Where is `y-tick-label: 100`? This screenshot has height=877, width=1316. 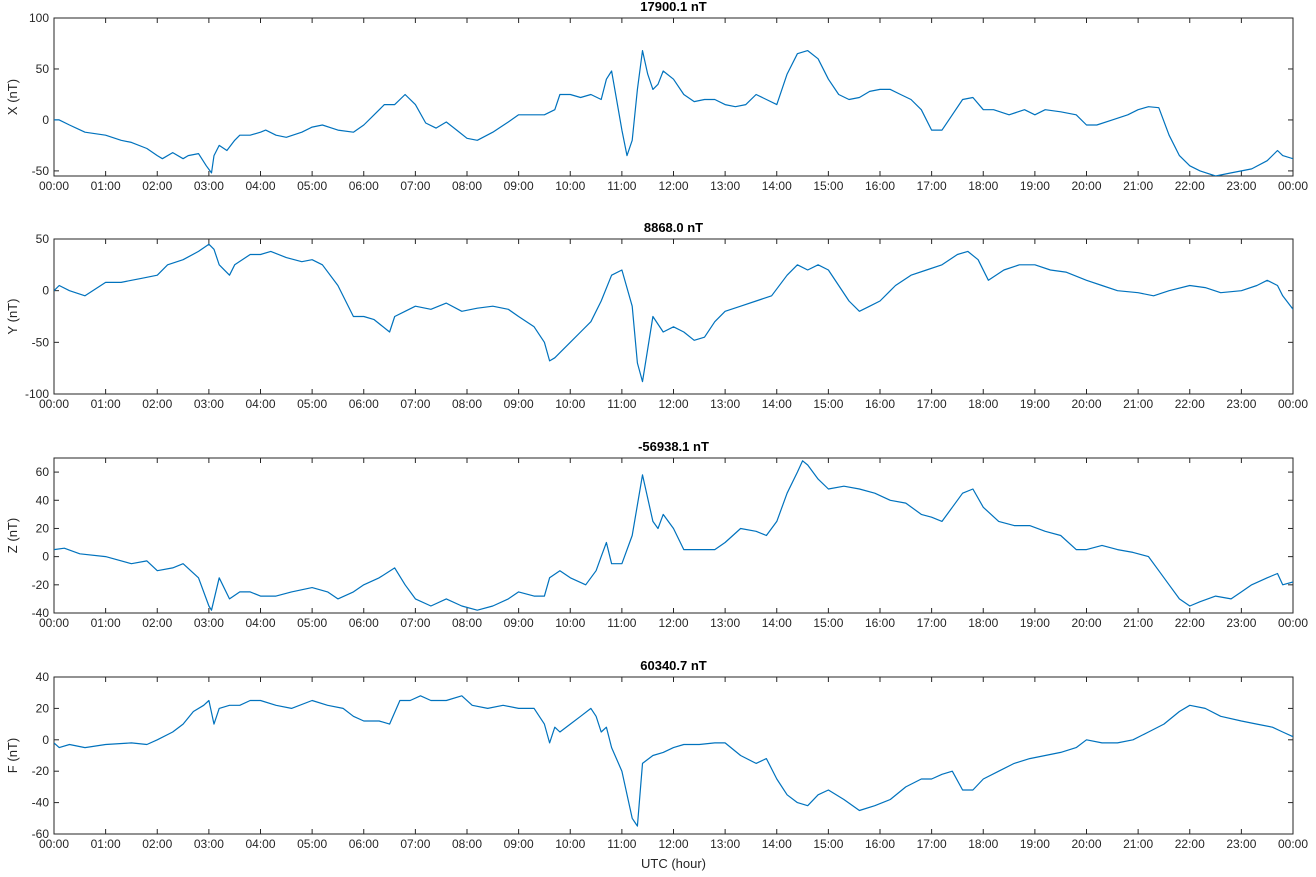 y-tick-label: 100 is located at coordinates (39, 18).